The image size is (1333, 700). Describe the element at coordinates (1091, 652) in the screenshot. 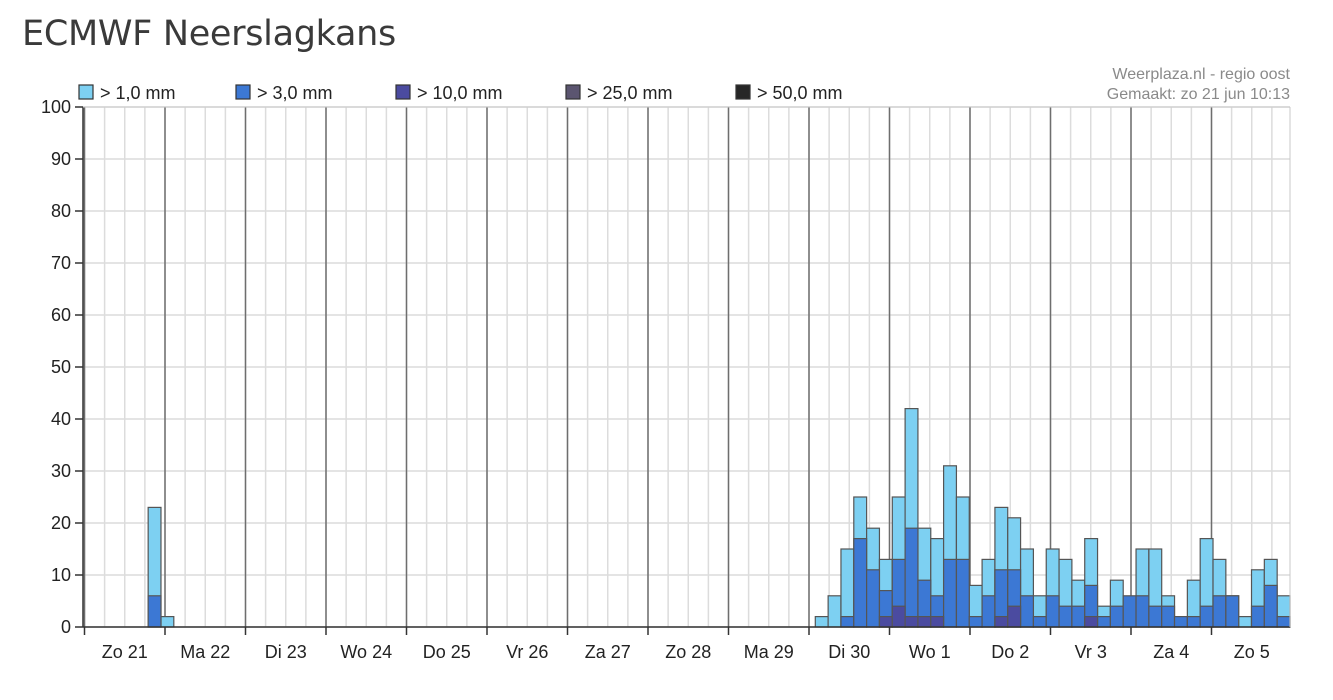

I see `x-tick-label: Vr 3` at that location.